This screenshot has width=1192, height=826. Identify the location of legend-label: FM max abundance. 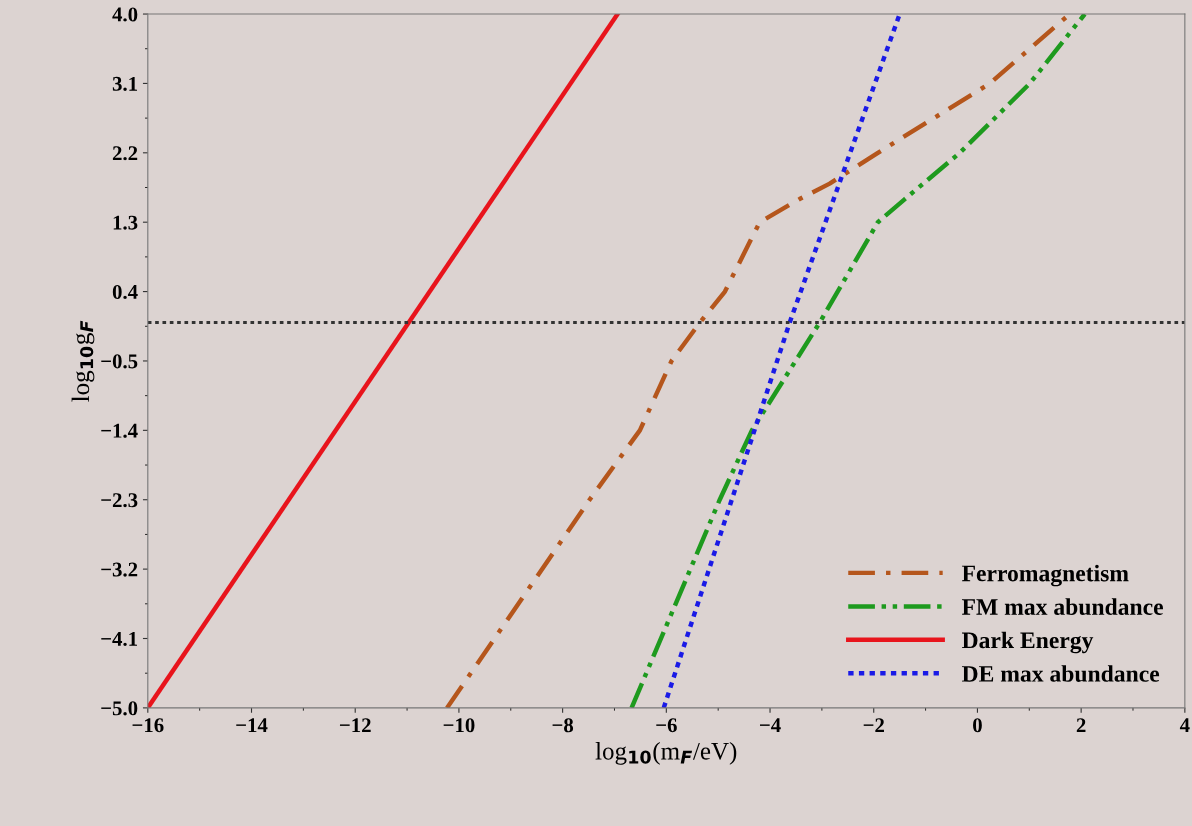
(1062, 606).